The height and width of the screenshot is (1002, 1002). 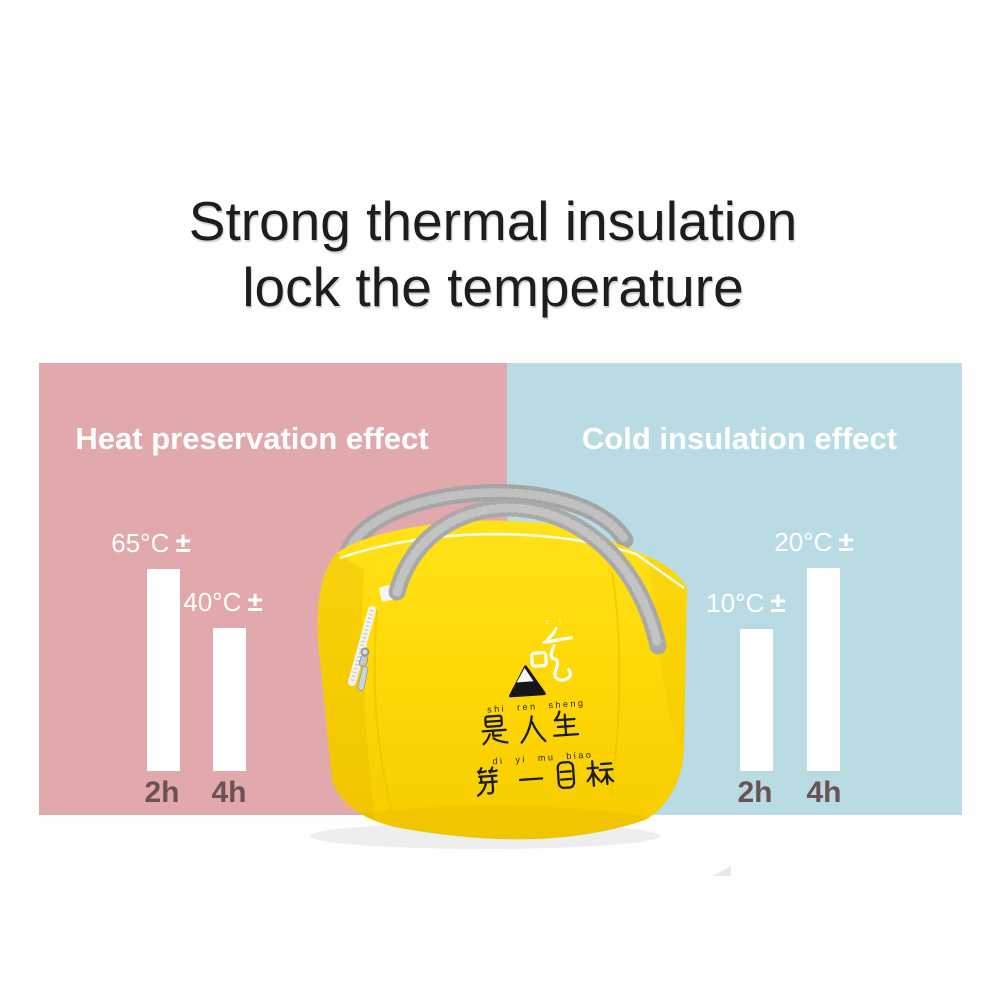 What do you see at coordinates (162, 792) in the screenshot?
I see `heat-bar1-time-label: 2h` at bounding box center [162, 792].